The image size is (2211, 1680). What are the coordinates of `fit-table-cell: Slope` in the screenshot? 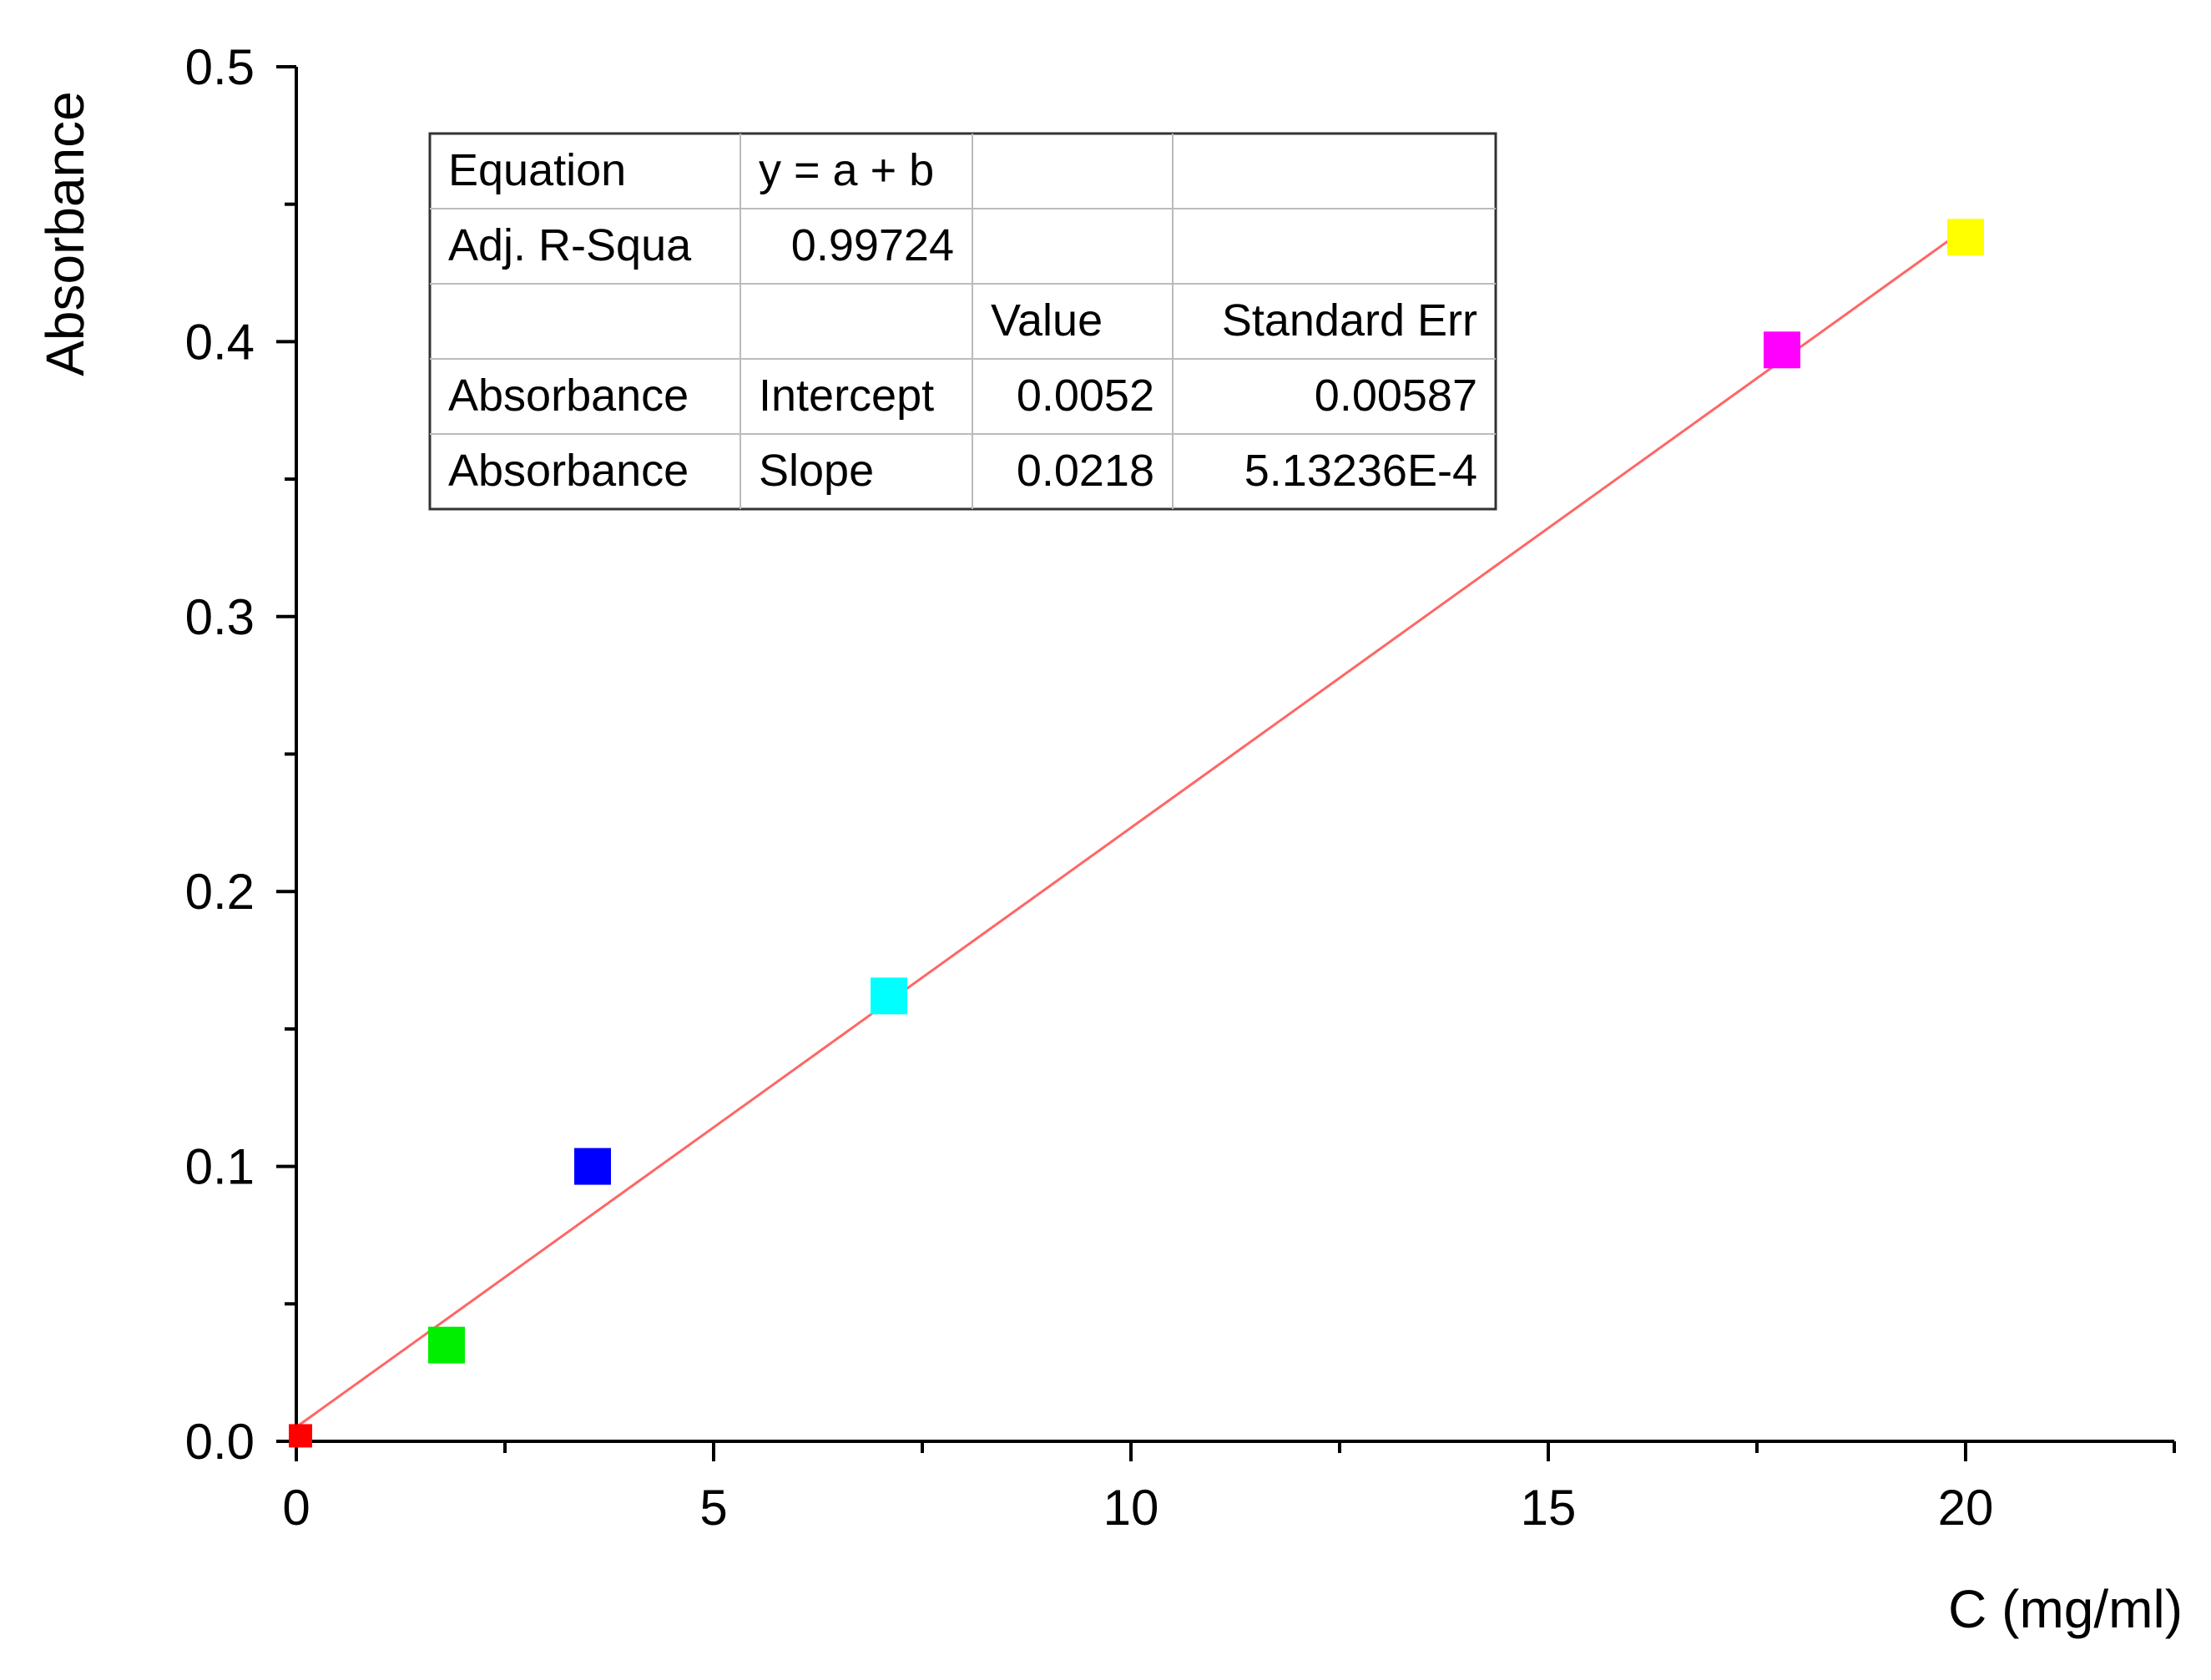 It's located at (817, 471).